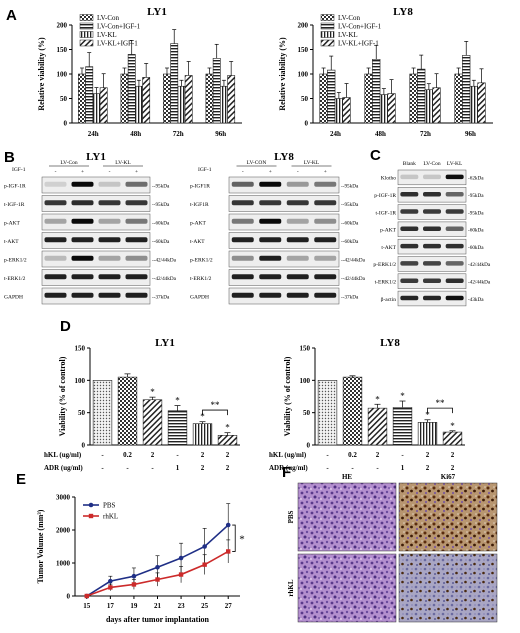 Image resolution: width=520 pixels, height=633 pixels. I want to click on lane-label: LV-Con, so click(432, 164).